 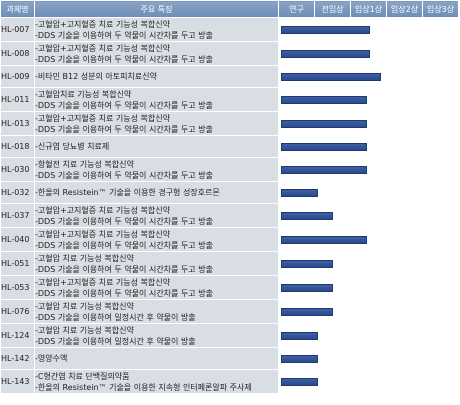 I want to click on row-code: HL-076, so click(x=17, y=311).